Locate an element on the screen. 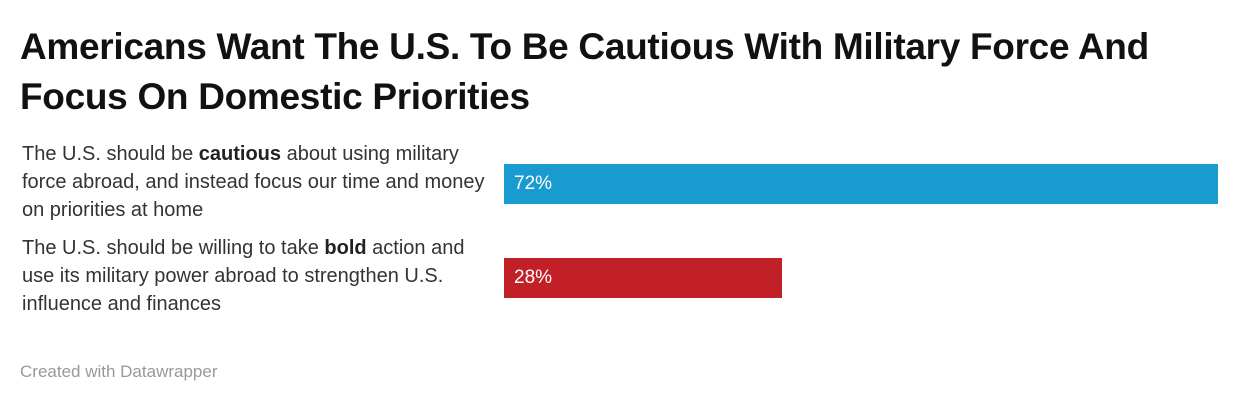 The image size is (1240, 408). bar: 28% is located at coordinates (643, 278).